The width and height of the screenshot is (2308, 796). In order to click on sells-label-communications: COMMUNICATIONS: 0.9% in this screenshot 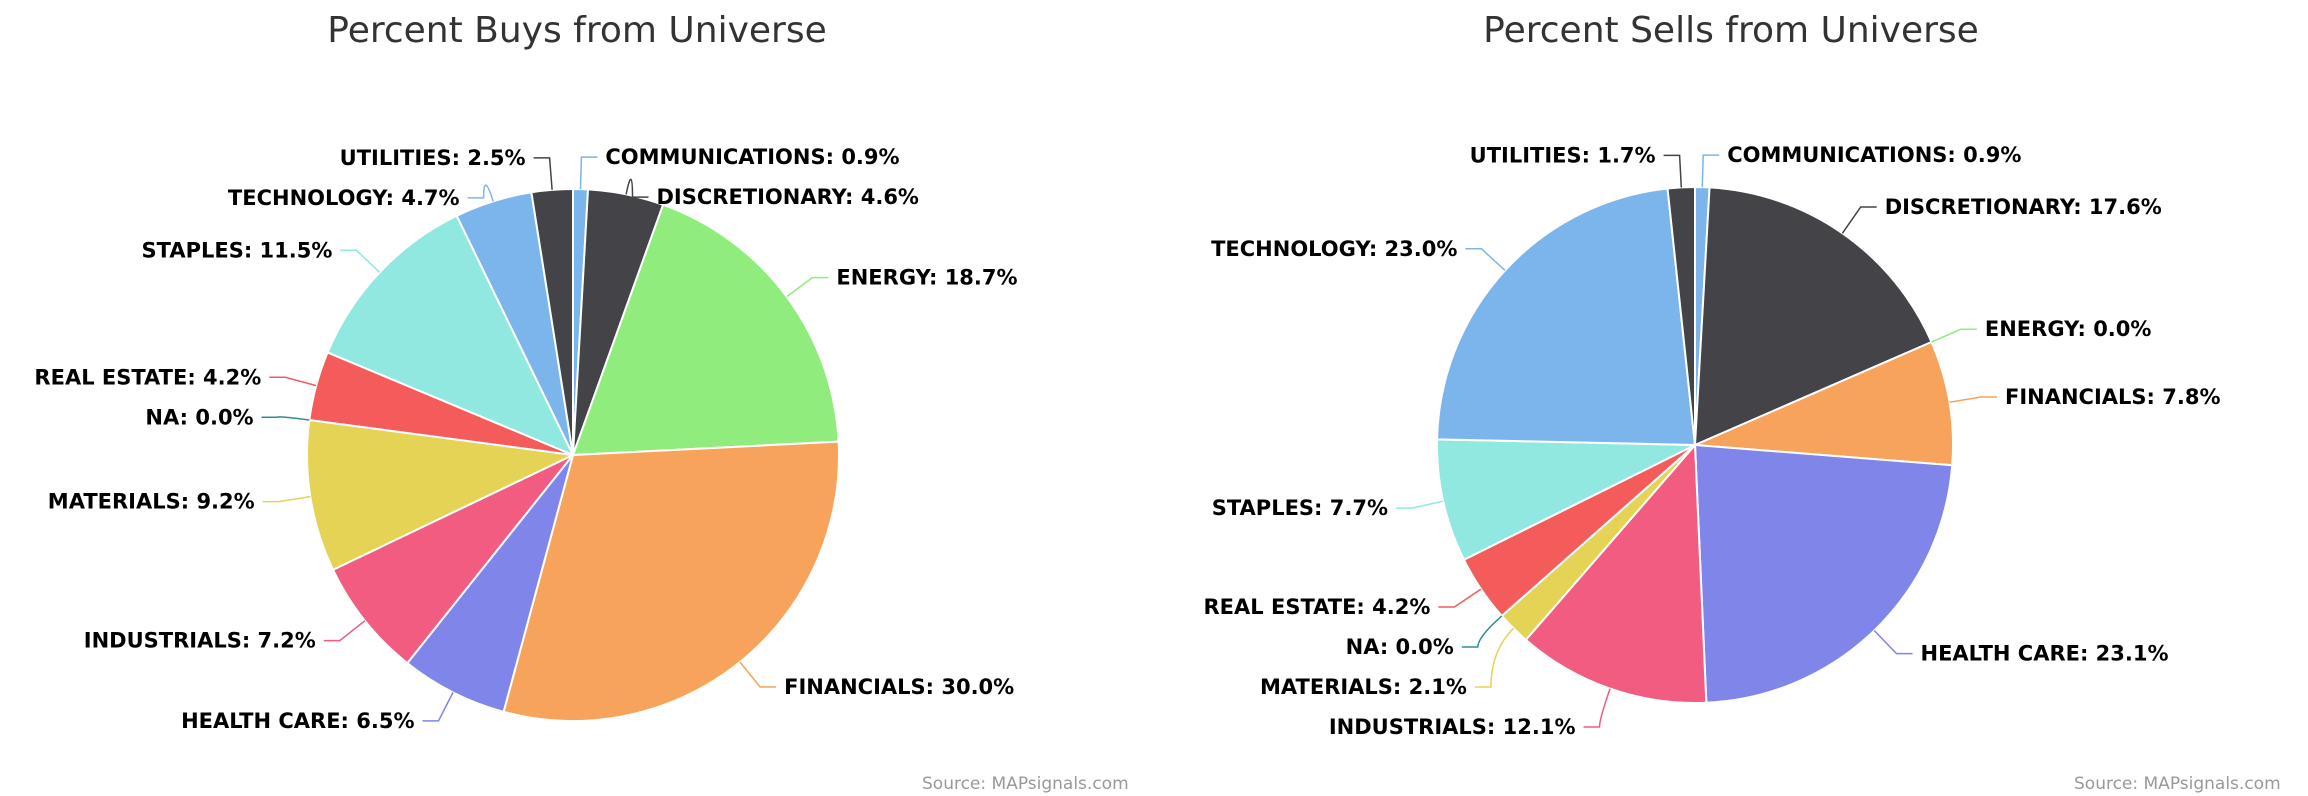, I will do `click(1874, 155)`.